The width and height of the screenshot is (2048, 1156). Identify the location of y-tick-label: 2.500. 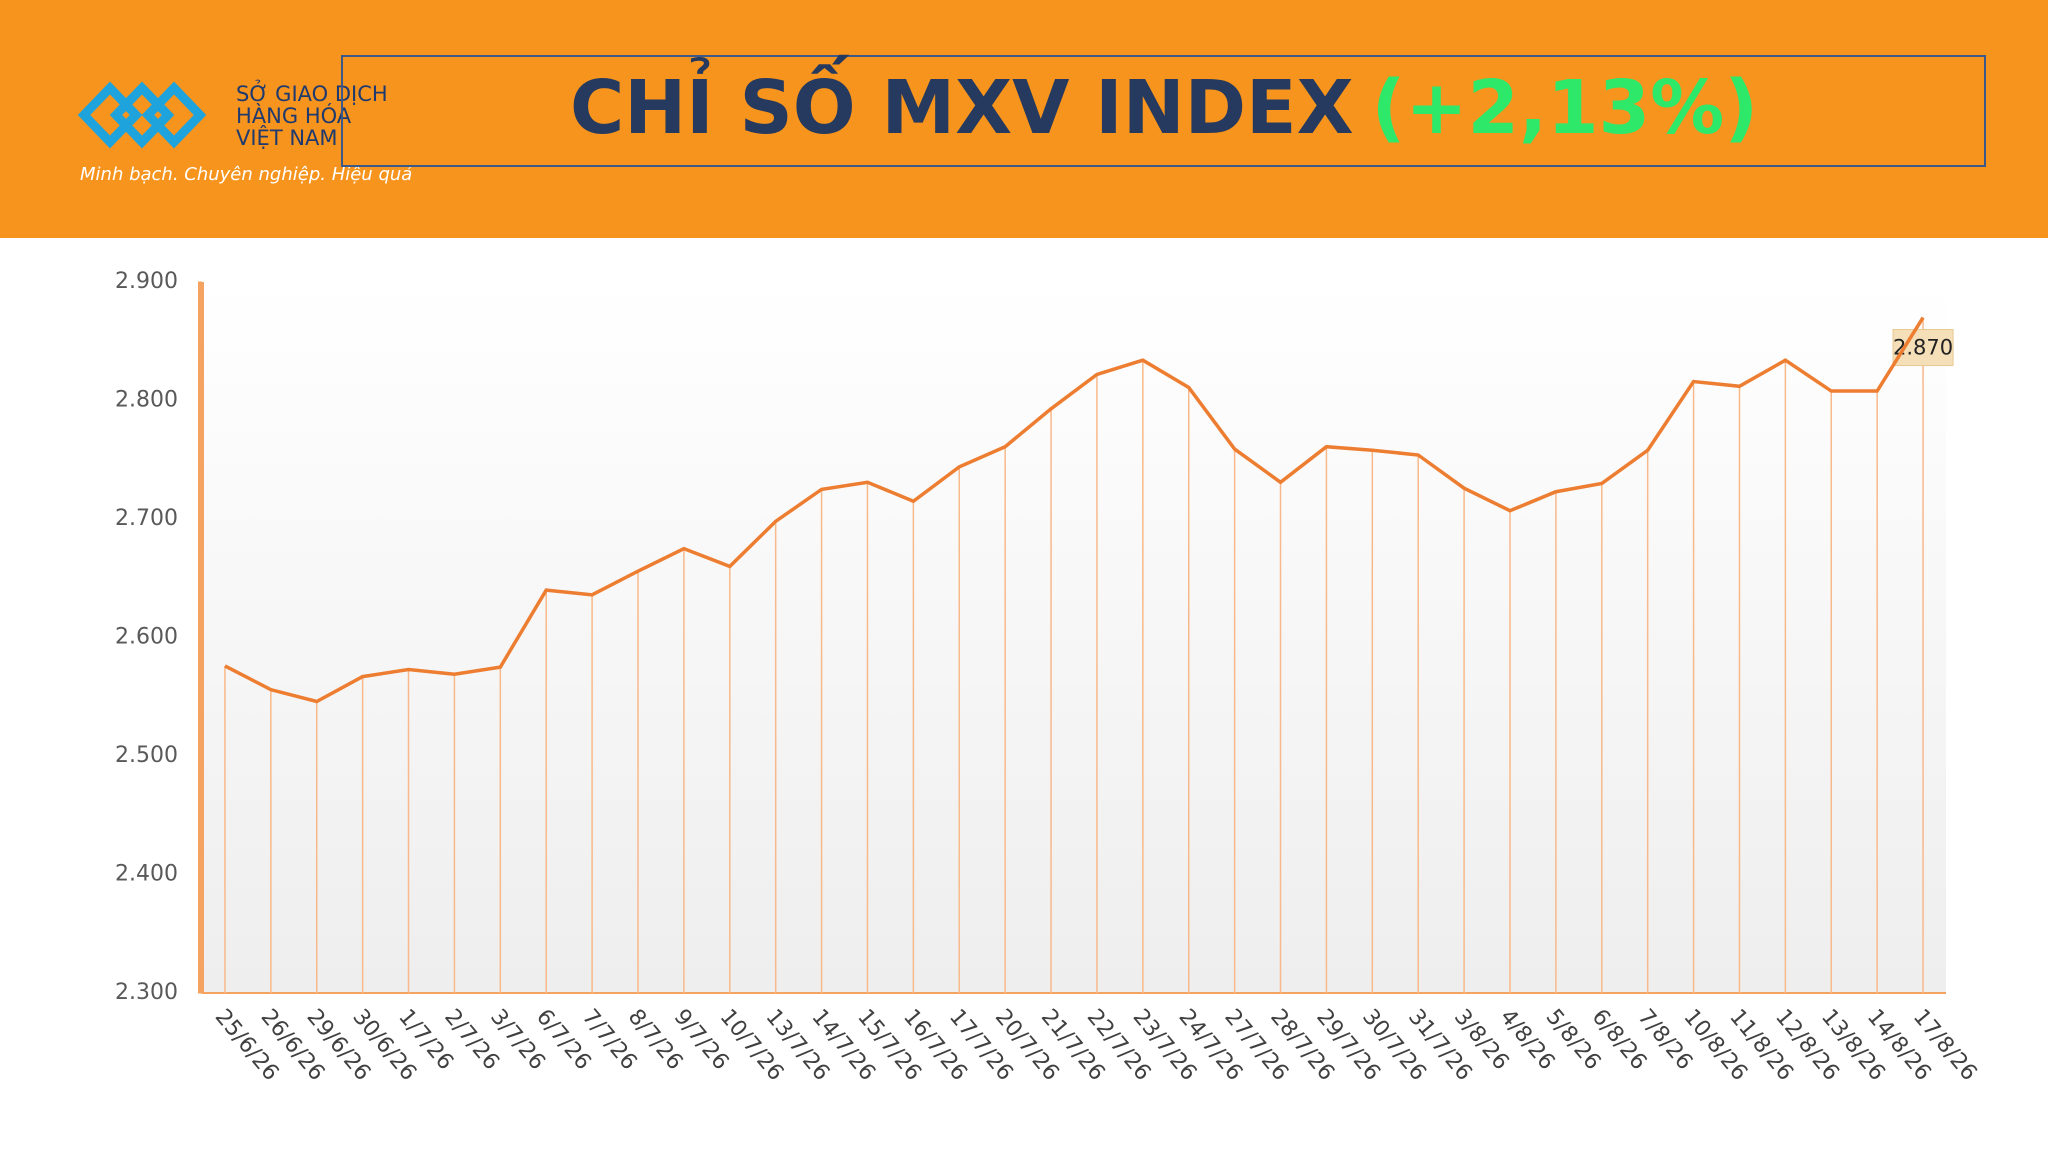
(146, 755).